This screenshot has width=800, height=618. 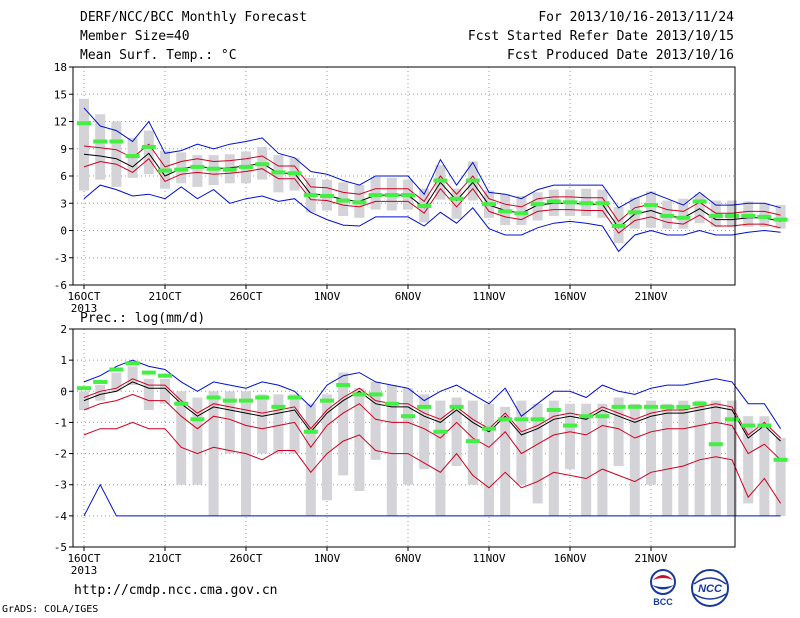 I want to click on y-tick-label: 12, so click(x=60, y=122).